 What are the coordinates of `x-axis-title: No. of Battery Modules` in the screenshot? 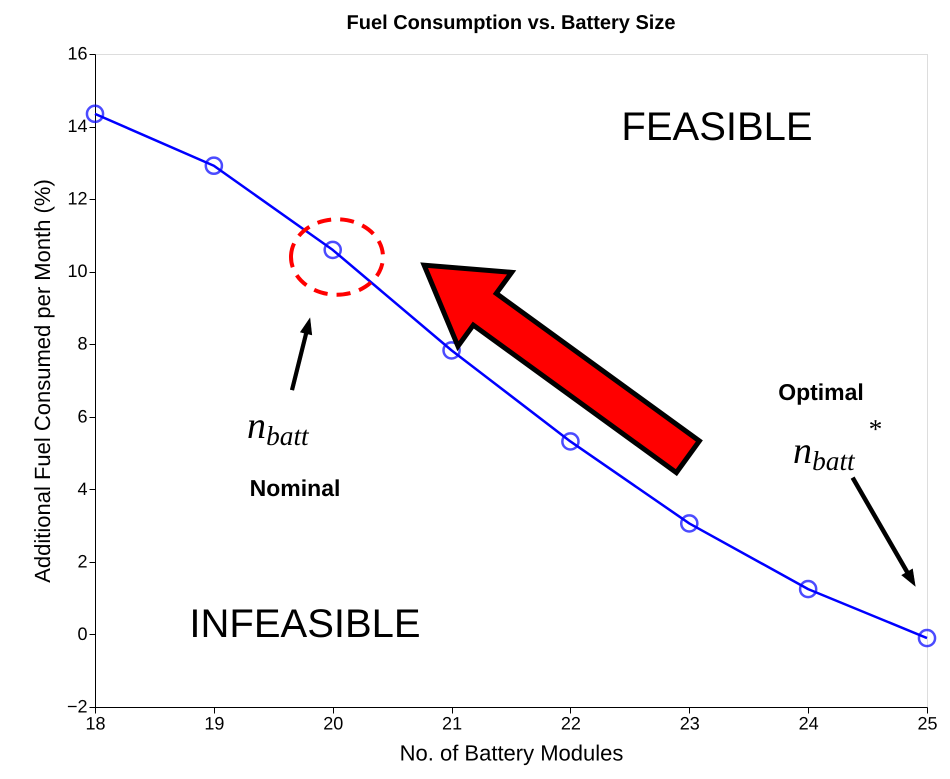 It's located at (512, 753).